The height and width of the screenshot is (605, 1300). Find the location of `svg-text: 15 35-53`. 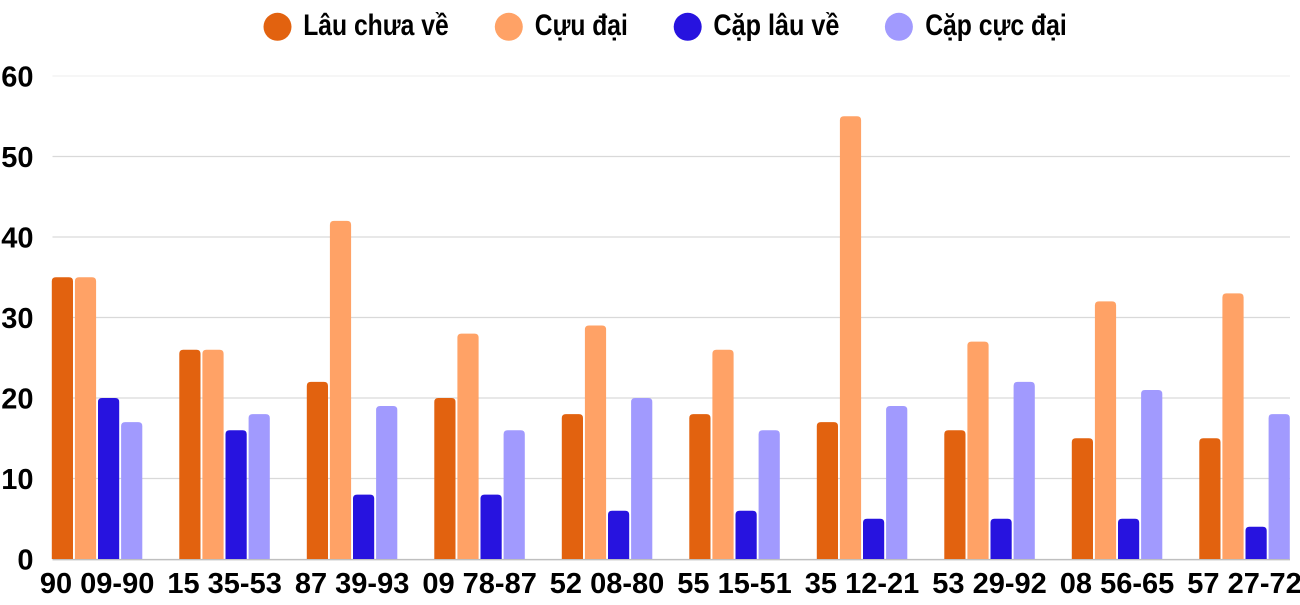

svg-text: 15 35-53 is located at coordinates (224, 584).